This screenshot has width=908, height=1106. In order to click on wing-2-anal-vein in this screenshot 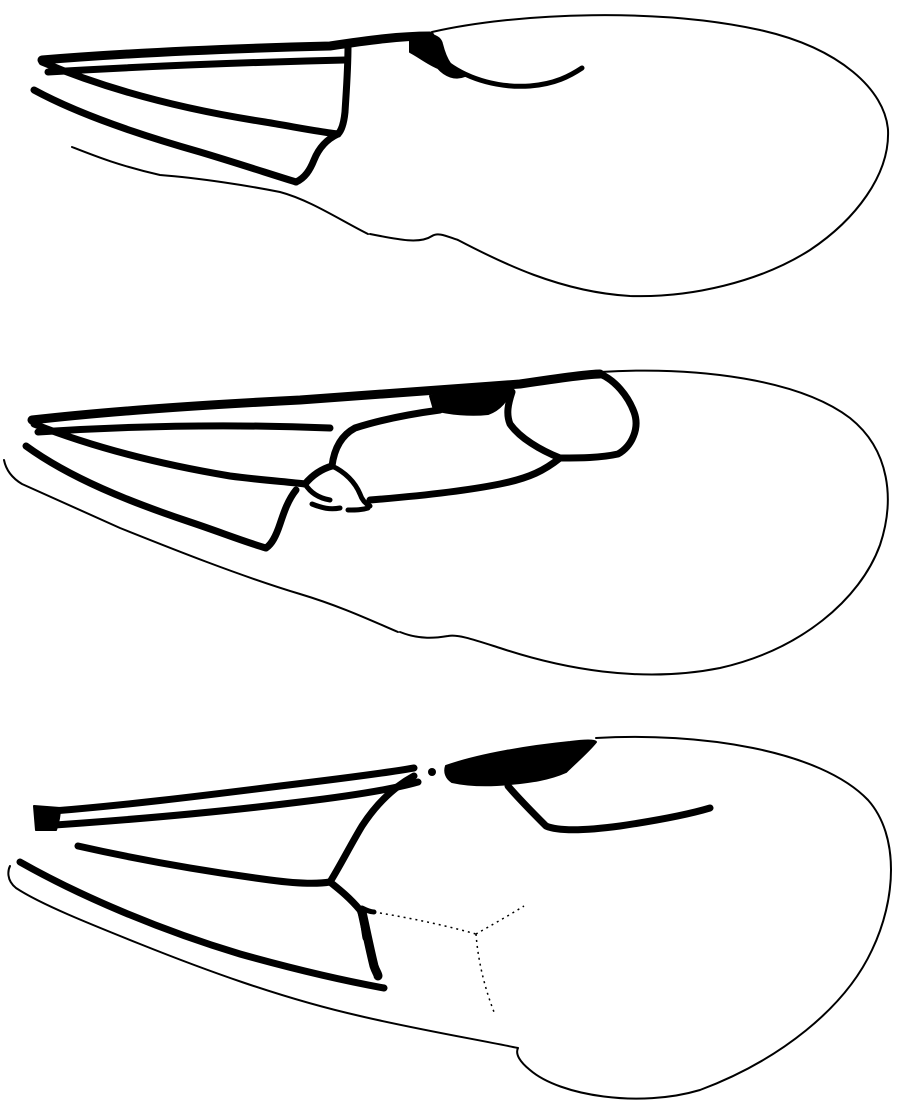, I will do `click(146, 497)`.